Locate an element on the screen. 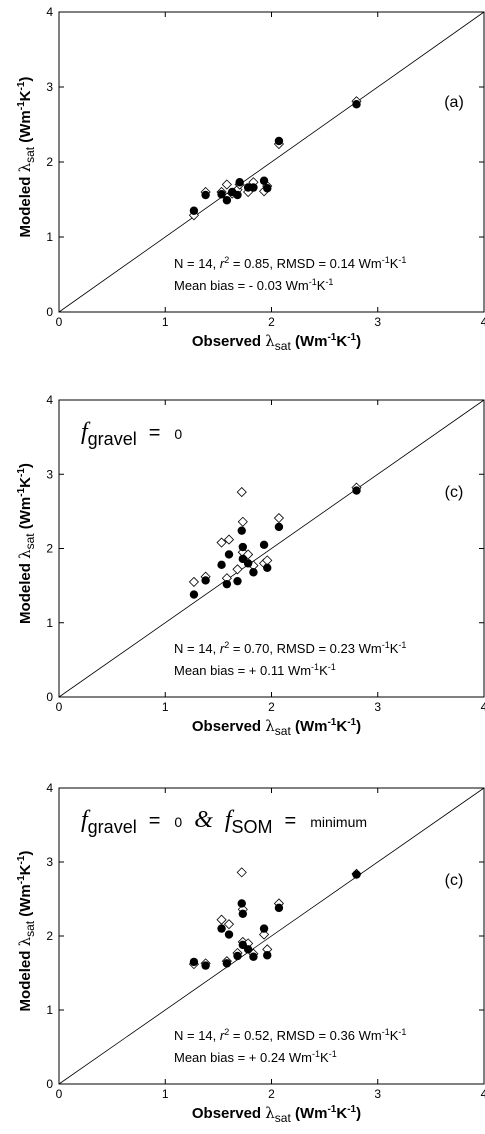  panel-label: (a) is located at coordinates (454, 102).